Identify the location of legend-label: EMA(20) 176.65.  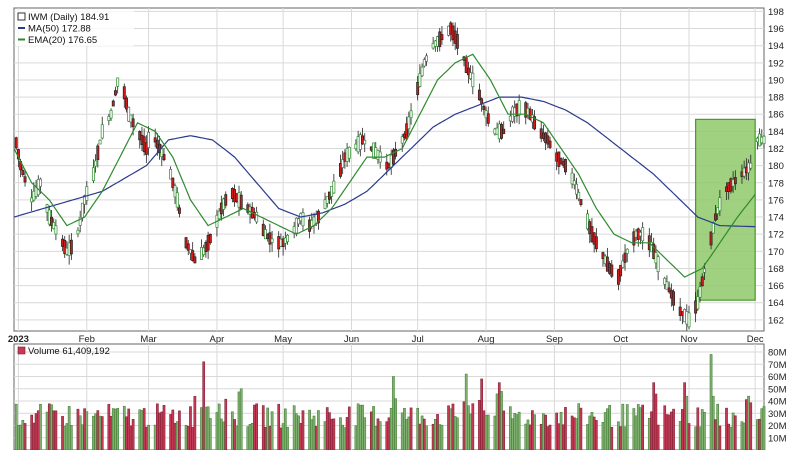
(62, 40).